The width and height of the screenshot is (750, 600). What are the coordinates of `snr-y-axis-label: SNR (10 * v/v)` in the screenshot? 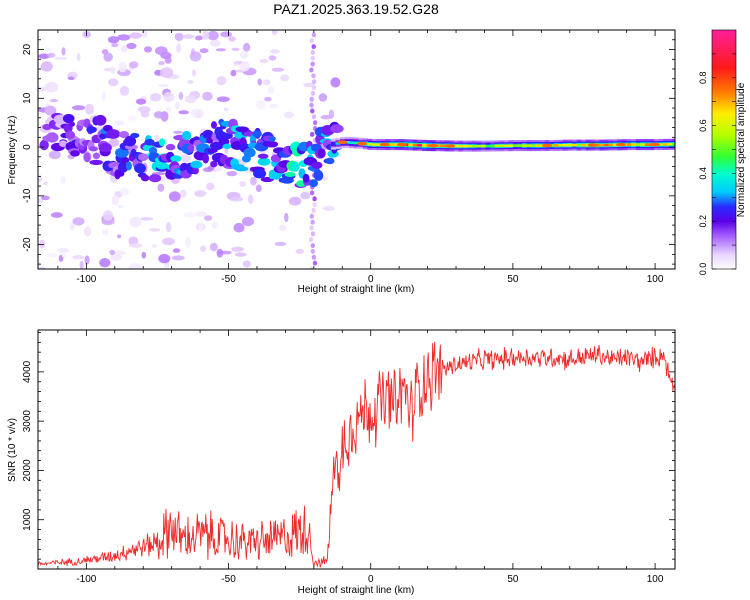 It's located at (12, 450).